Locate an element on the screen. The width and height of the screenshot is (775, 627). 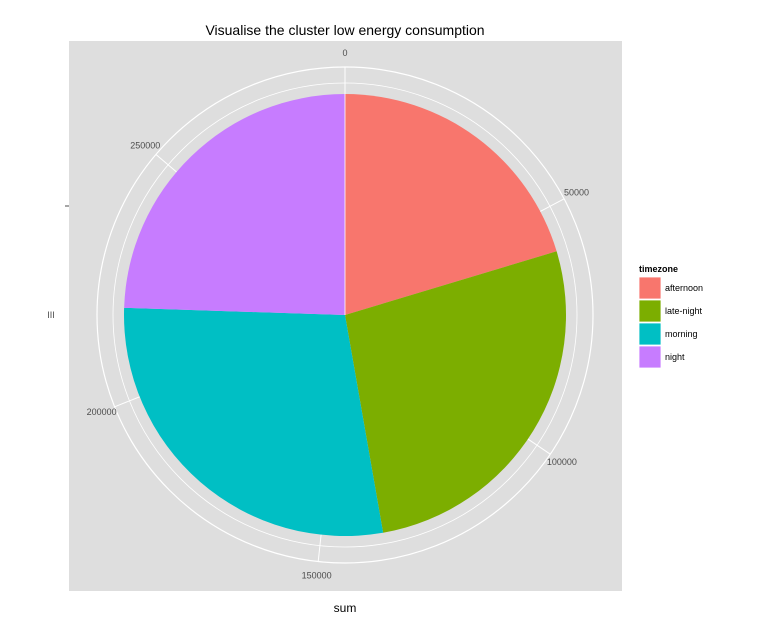
pie-slice-morning is located at coordinates (253, 421).